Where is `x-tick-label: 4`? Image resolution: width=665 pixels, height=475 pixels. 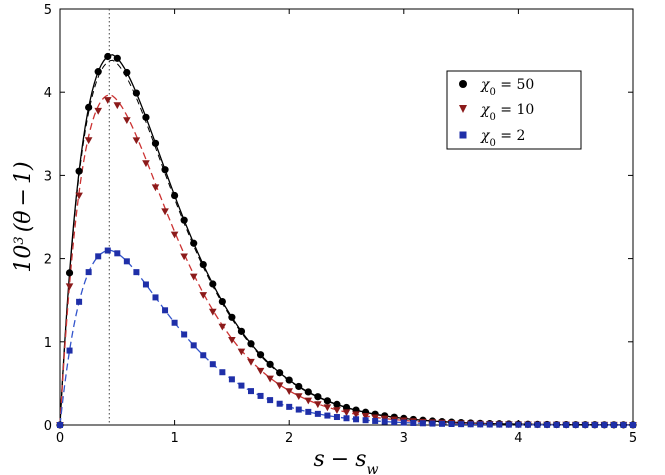
x-tick-label: 4 is located at coordinates (518, 438).